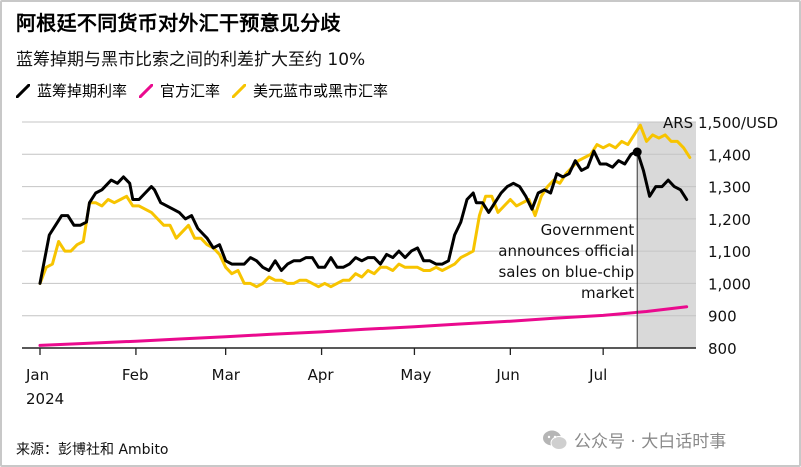 This screenshot has height=467, width=801. Describe the element at coordinates (415, 375) in the screenshot. I see `x-tick-label: May` at that location.